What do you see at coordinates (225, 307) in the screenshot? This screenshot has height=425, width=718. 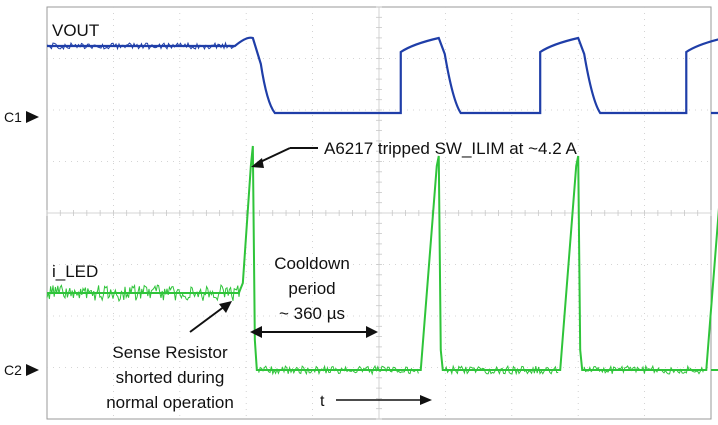 I see `annotation-sense-arrowhead` at bounding box center [225, 307].